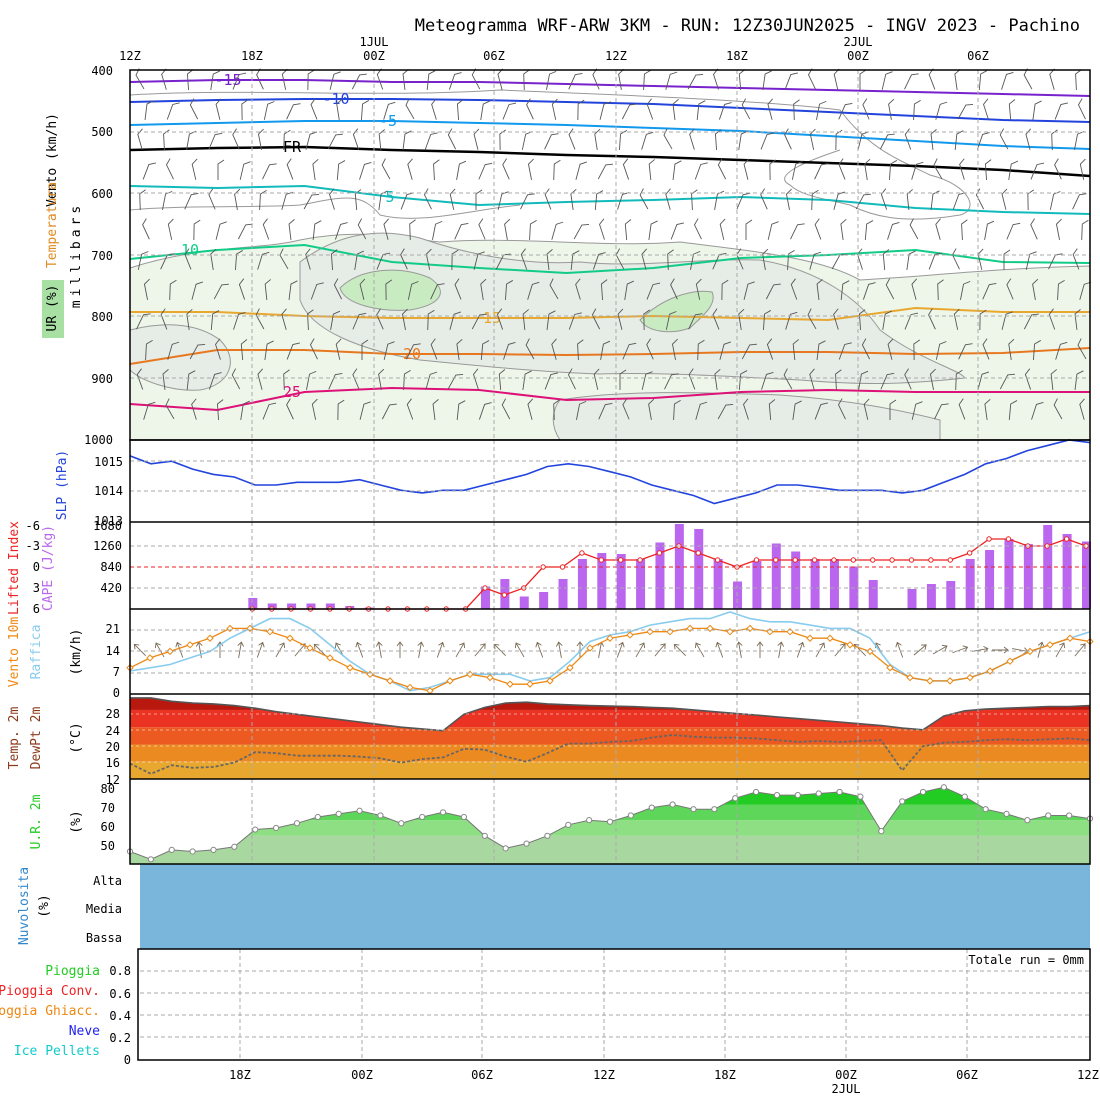 The image size is (1100, 1100). I want to click on li-line, so click(669, 574).